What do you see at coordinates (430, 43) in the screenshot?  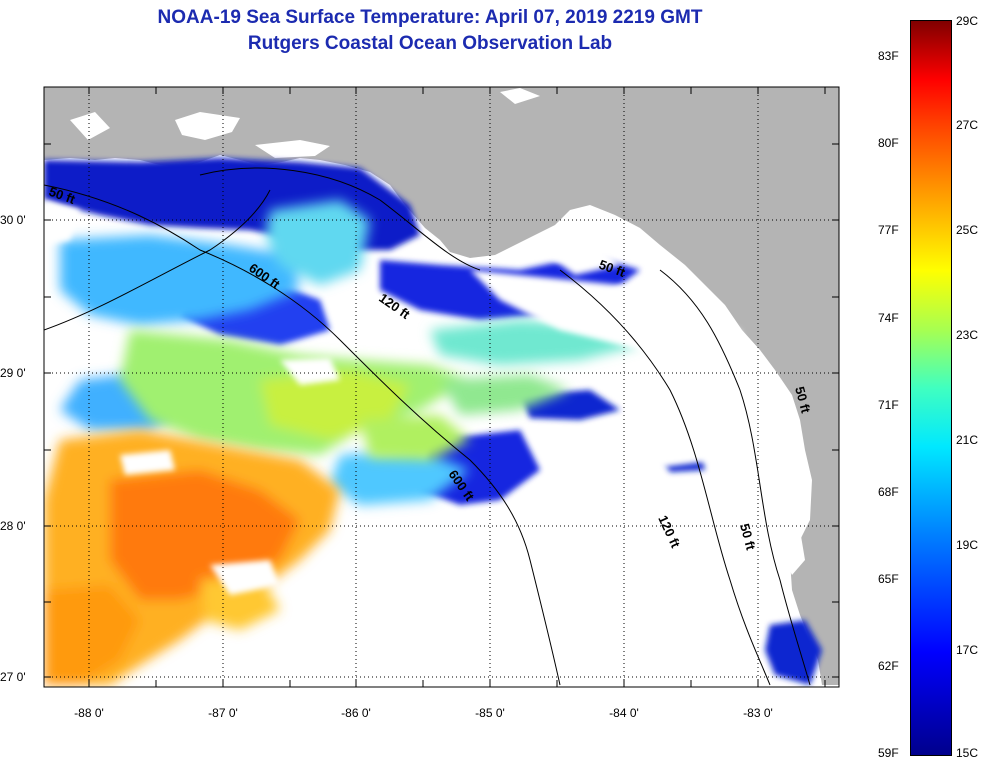 I see `map-subtitle: Rutgers Coastal Ocean Observation Lab` at bounding box center [430, 43].